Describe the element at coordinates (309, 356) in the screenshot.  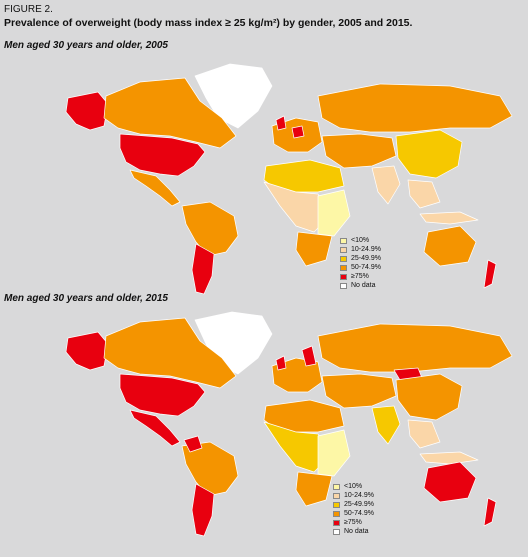
I see `region-finland` at that location.